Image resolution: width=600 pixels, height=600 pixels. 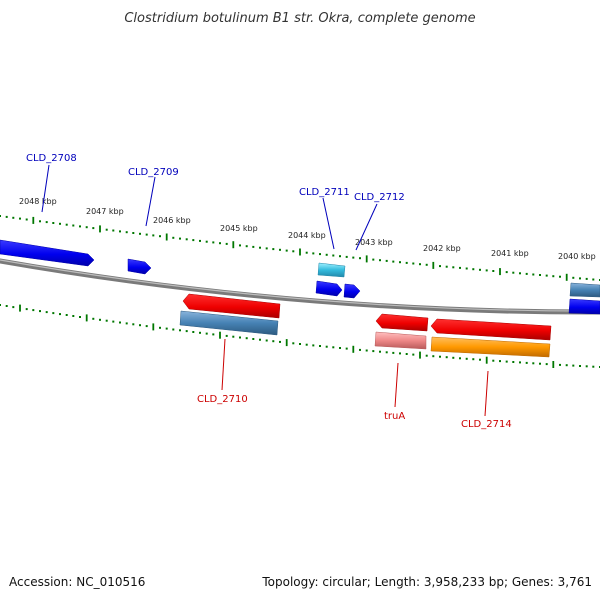 I want to click on gene-label-cld-2708: CLD_2708, so click(x=51, y=158).